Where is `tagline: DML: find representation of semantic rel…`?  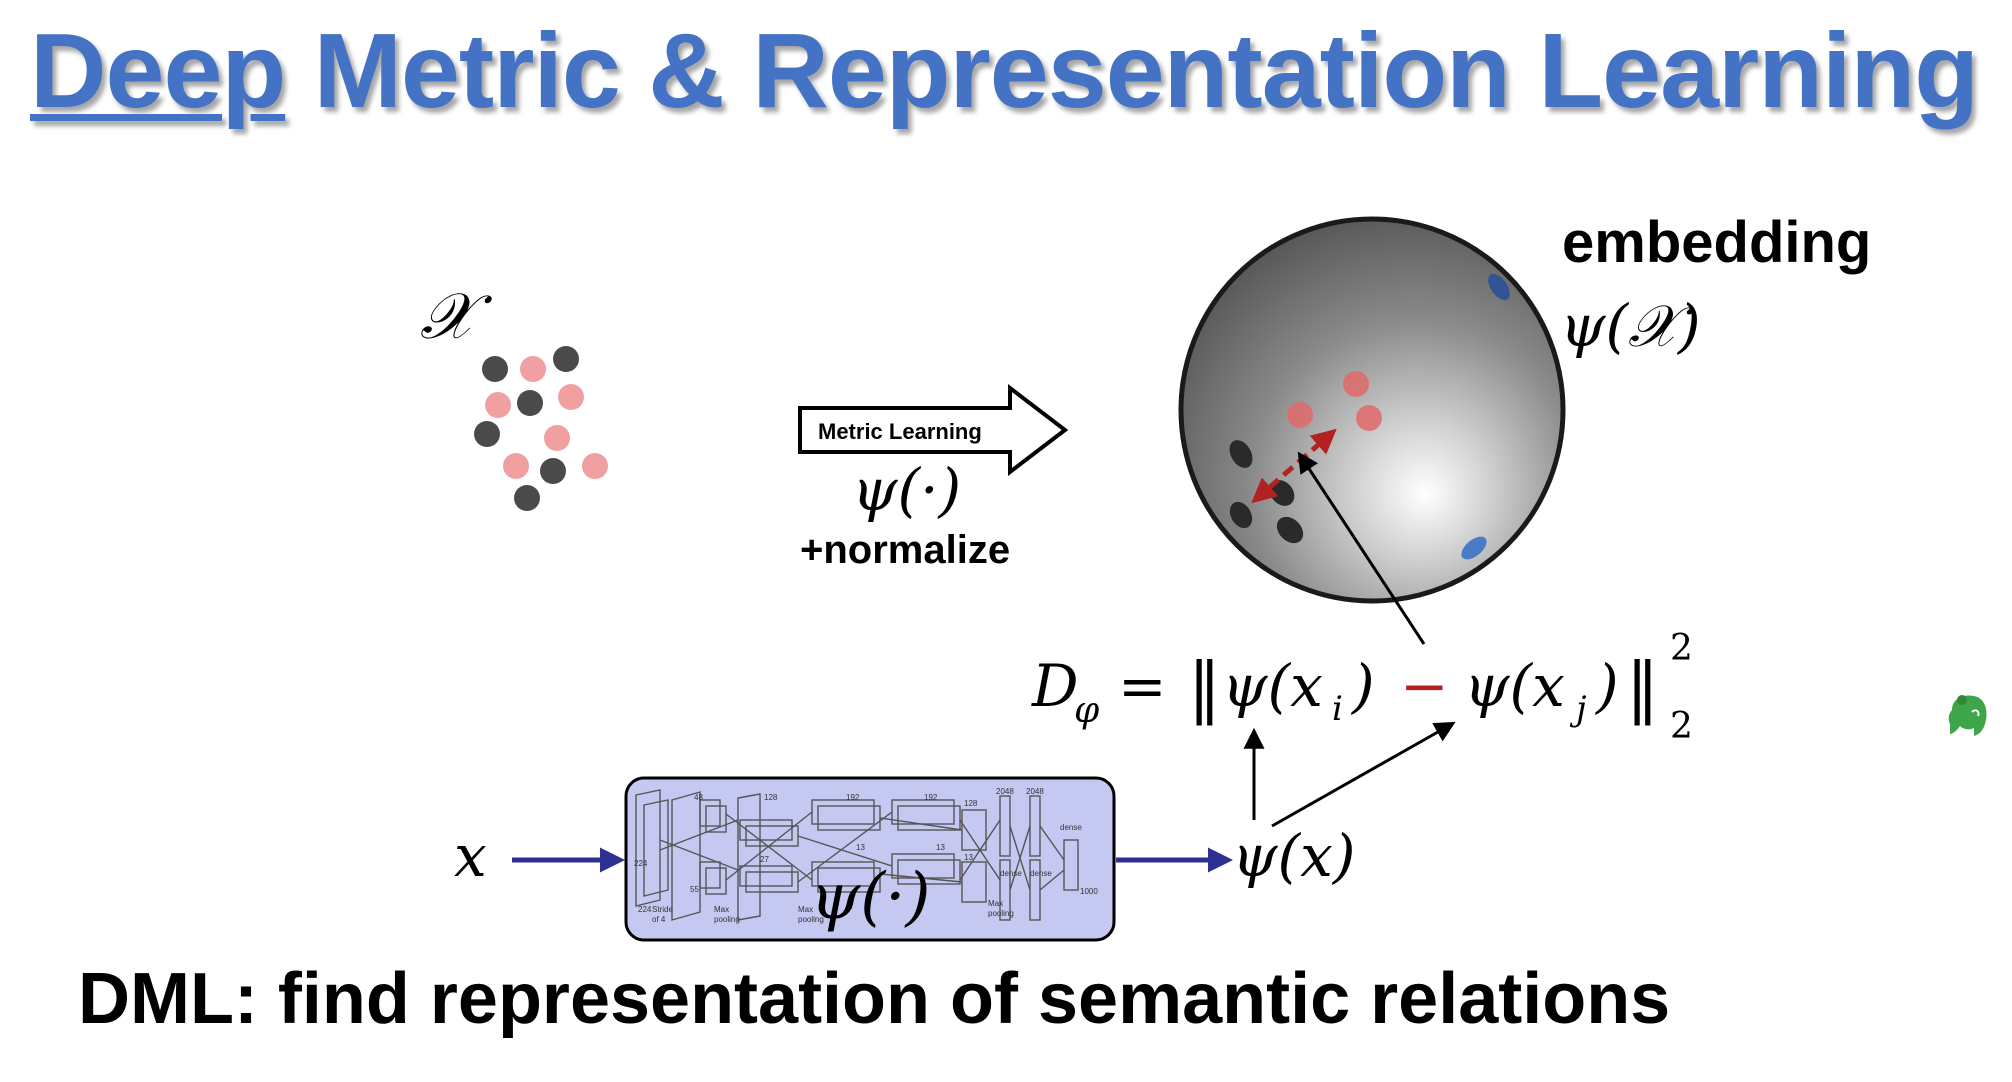 tagline: DML: find representation of semantic rel… is located at coordinates (874, 999).